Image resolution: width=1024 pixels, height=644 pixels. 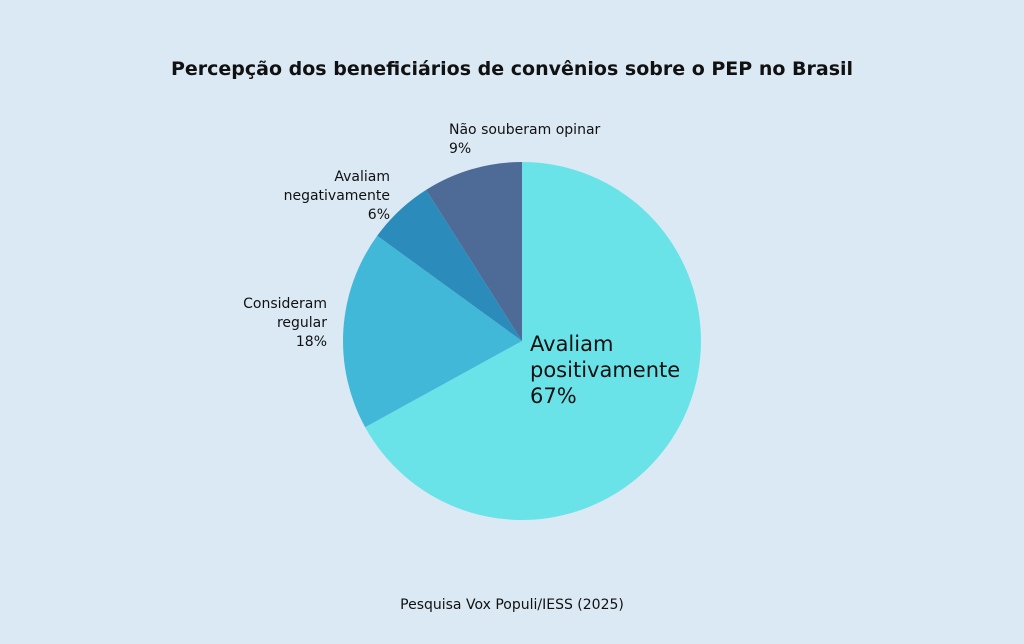 I want to click on value-label: 18%, so click(x=311, y=342).